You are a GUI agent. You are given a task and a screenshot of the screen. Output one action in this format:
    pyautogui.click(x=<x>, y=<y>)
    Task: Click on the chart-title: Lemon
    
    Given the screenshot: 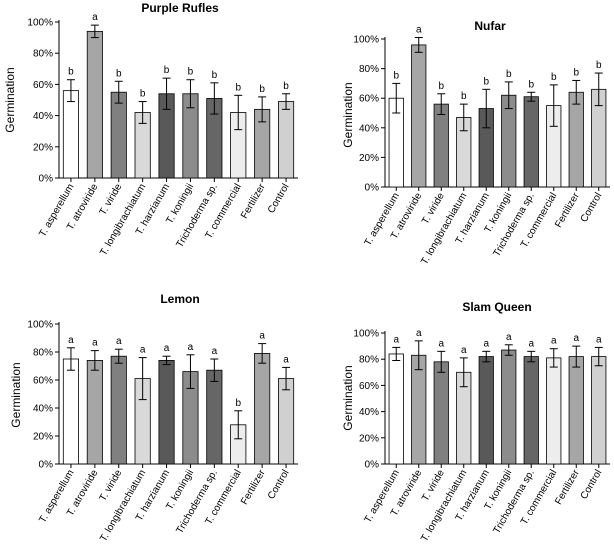 What is the action you would take?
    pyautogui.click(x=179, y=299)
    